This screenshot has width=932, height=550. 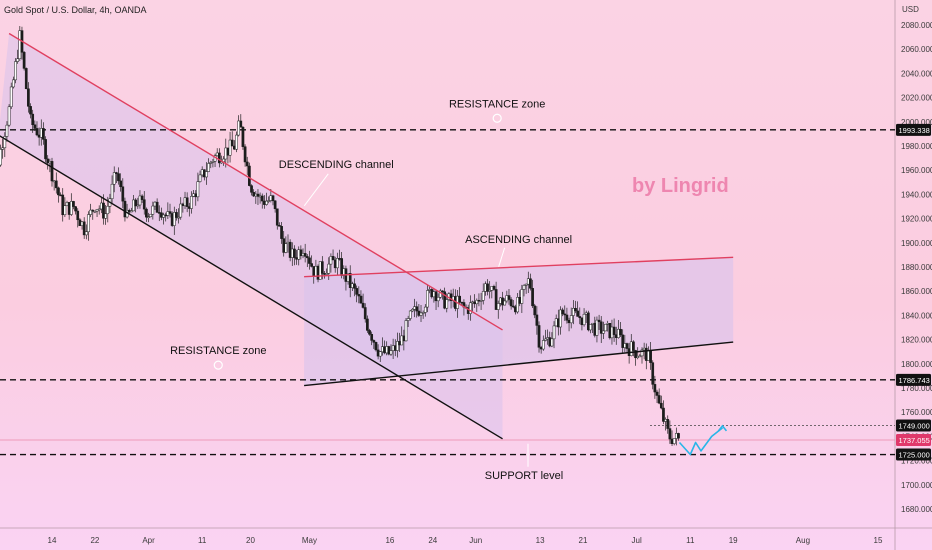 I want to click on x-tick-label: 20, so click(x=250, y=540).